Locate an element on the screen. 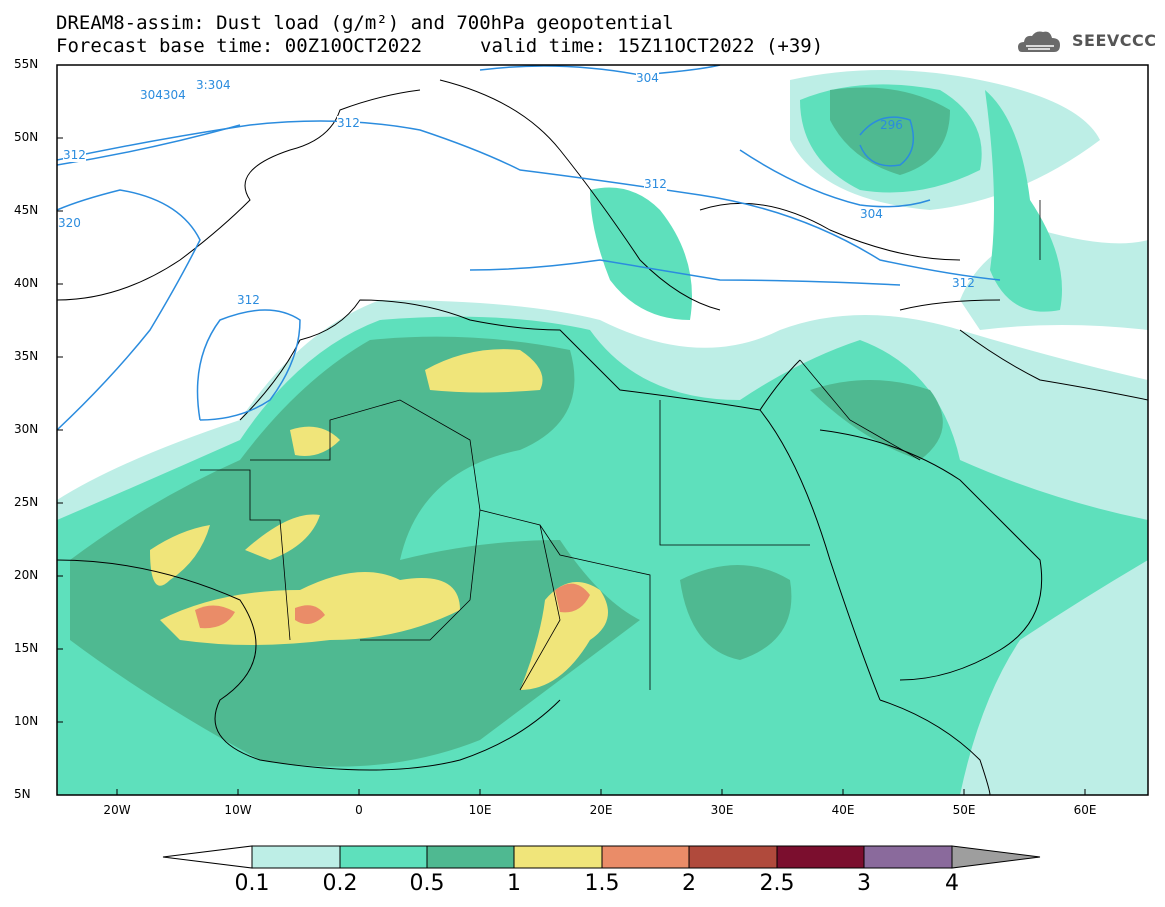 This screenshot has height=907, width=1165. colorbar-label: 1 is located at coordinates (514, 883).